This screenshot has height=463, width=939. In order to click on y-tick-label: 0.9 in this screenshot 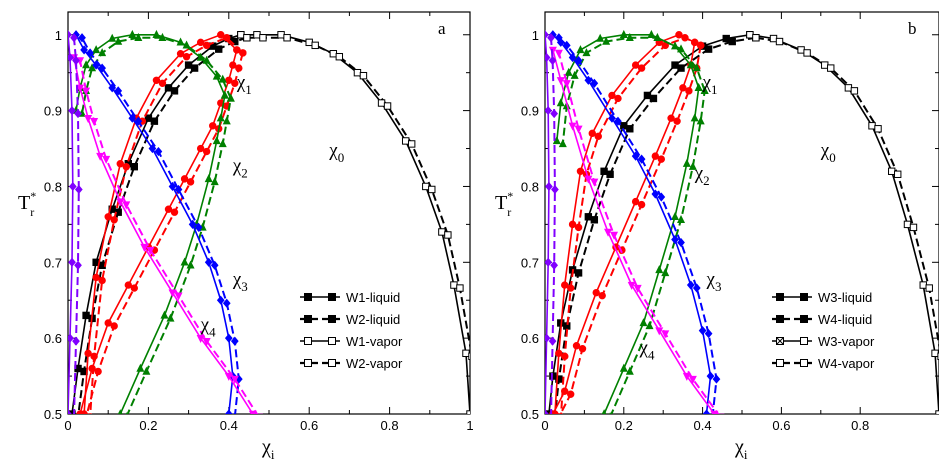, I will do `click(530, 111)`.